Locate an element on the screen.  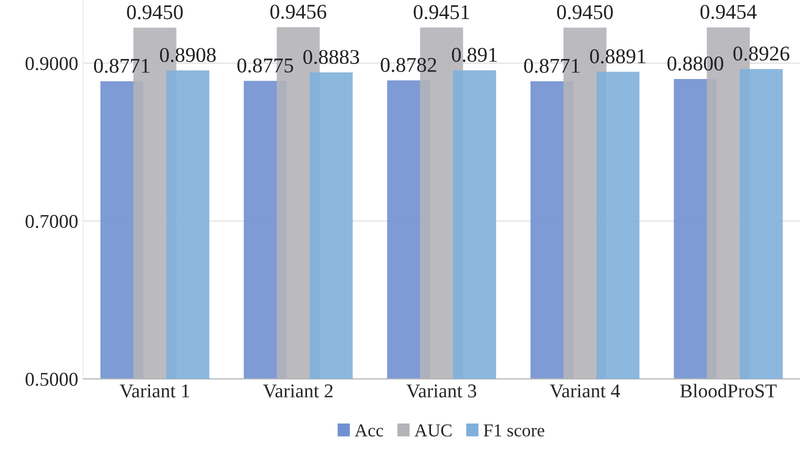
legend-label: F1 score is located at coordinates (514, 430).